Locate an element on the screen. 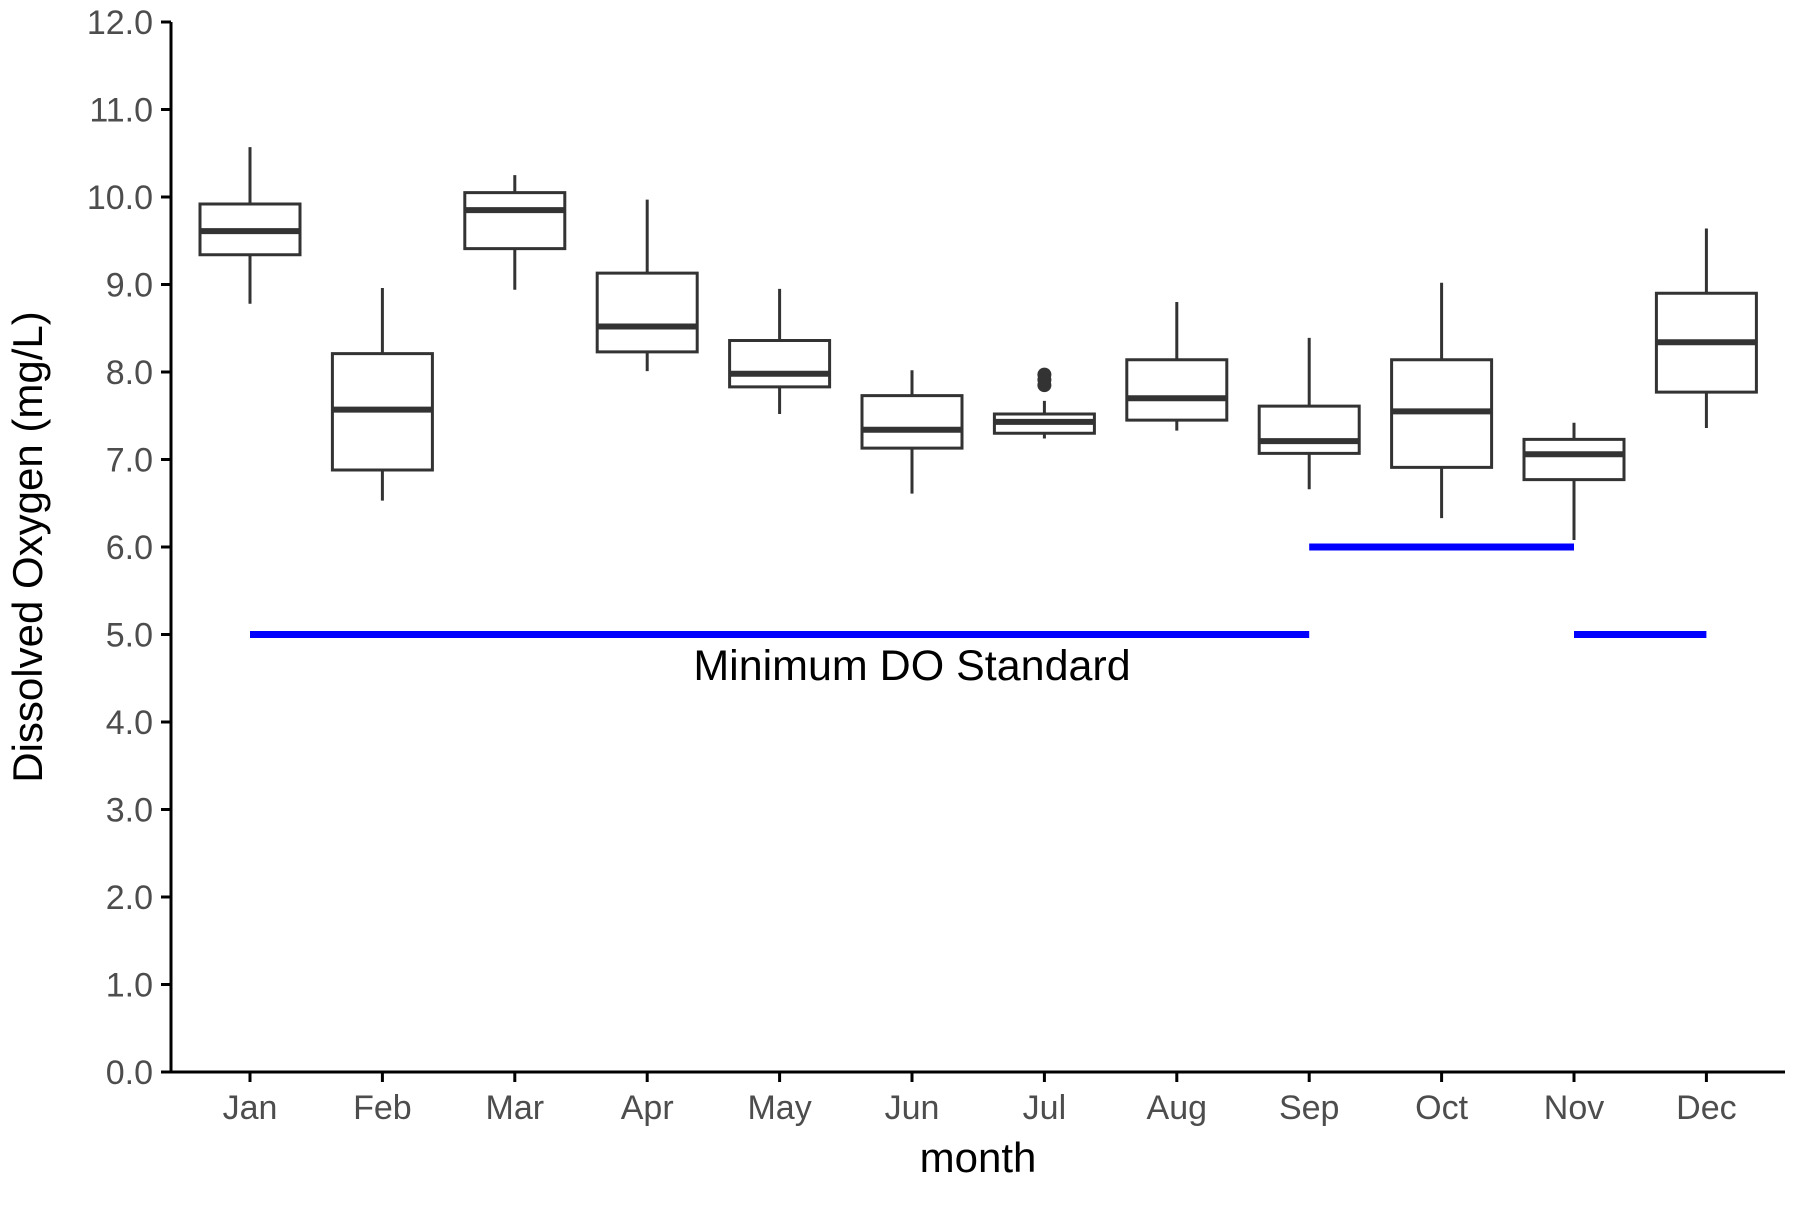 The width and height of the screenshot is (1800, 1205). x-tick-label: Jun is located at coordinates (912, 1108).